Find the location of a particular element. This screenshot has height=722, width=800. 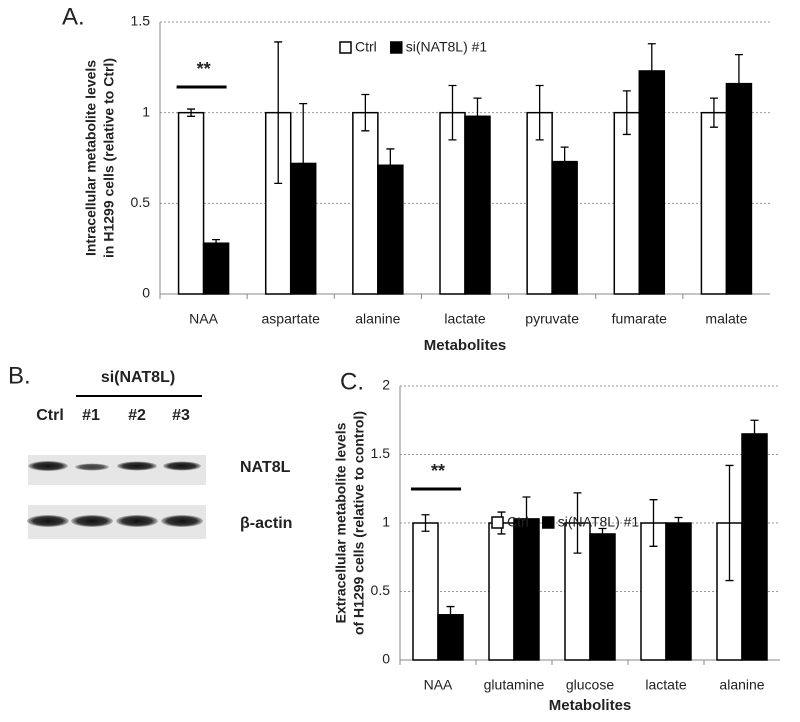

lane-label: #3 is located at coordinates (181, 415).